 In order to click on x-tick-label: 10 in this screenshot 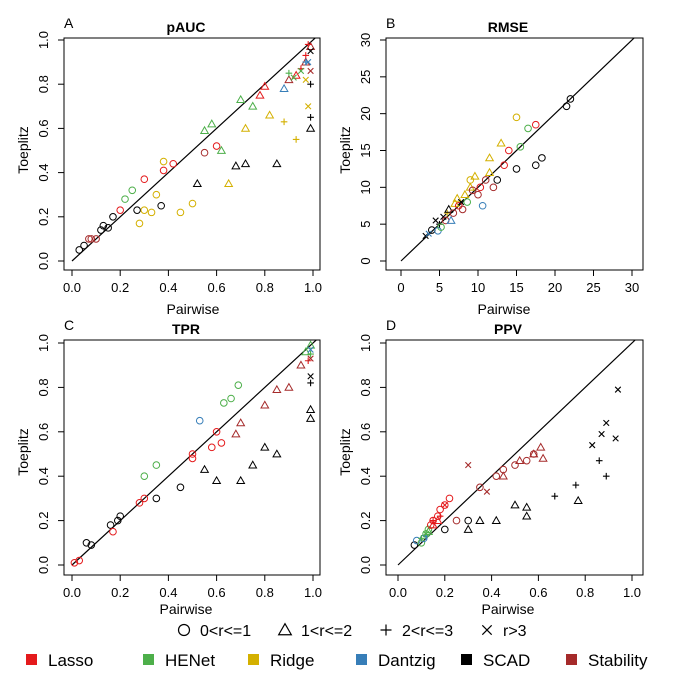, I will do `click(478, 287)`.